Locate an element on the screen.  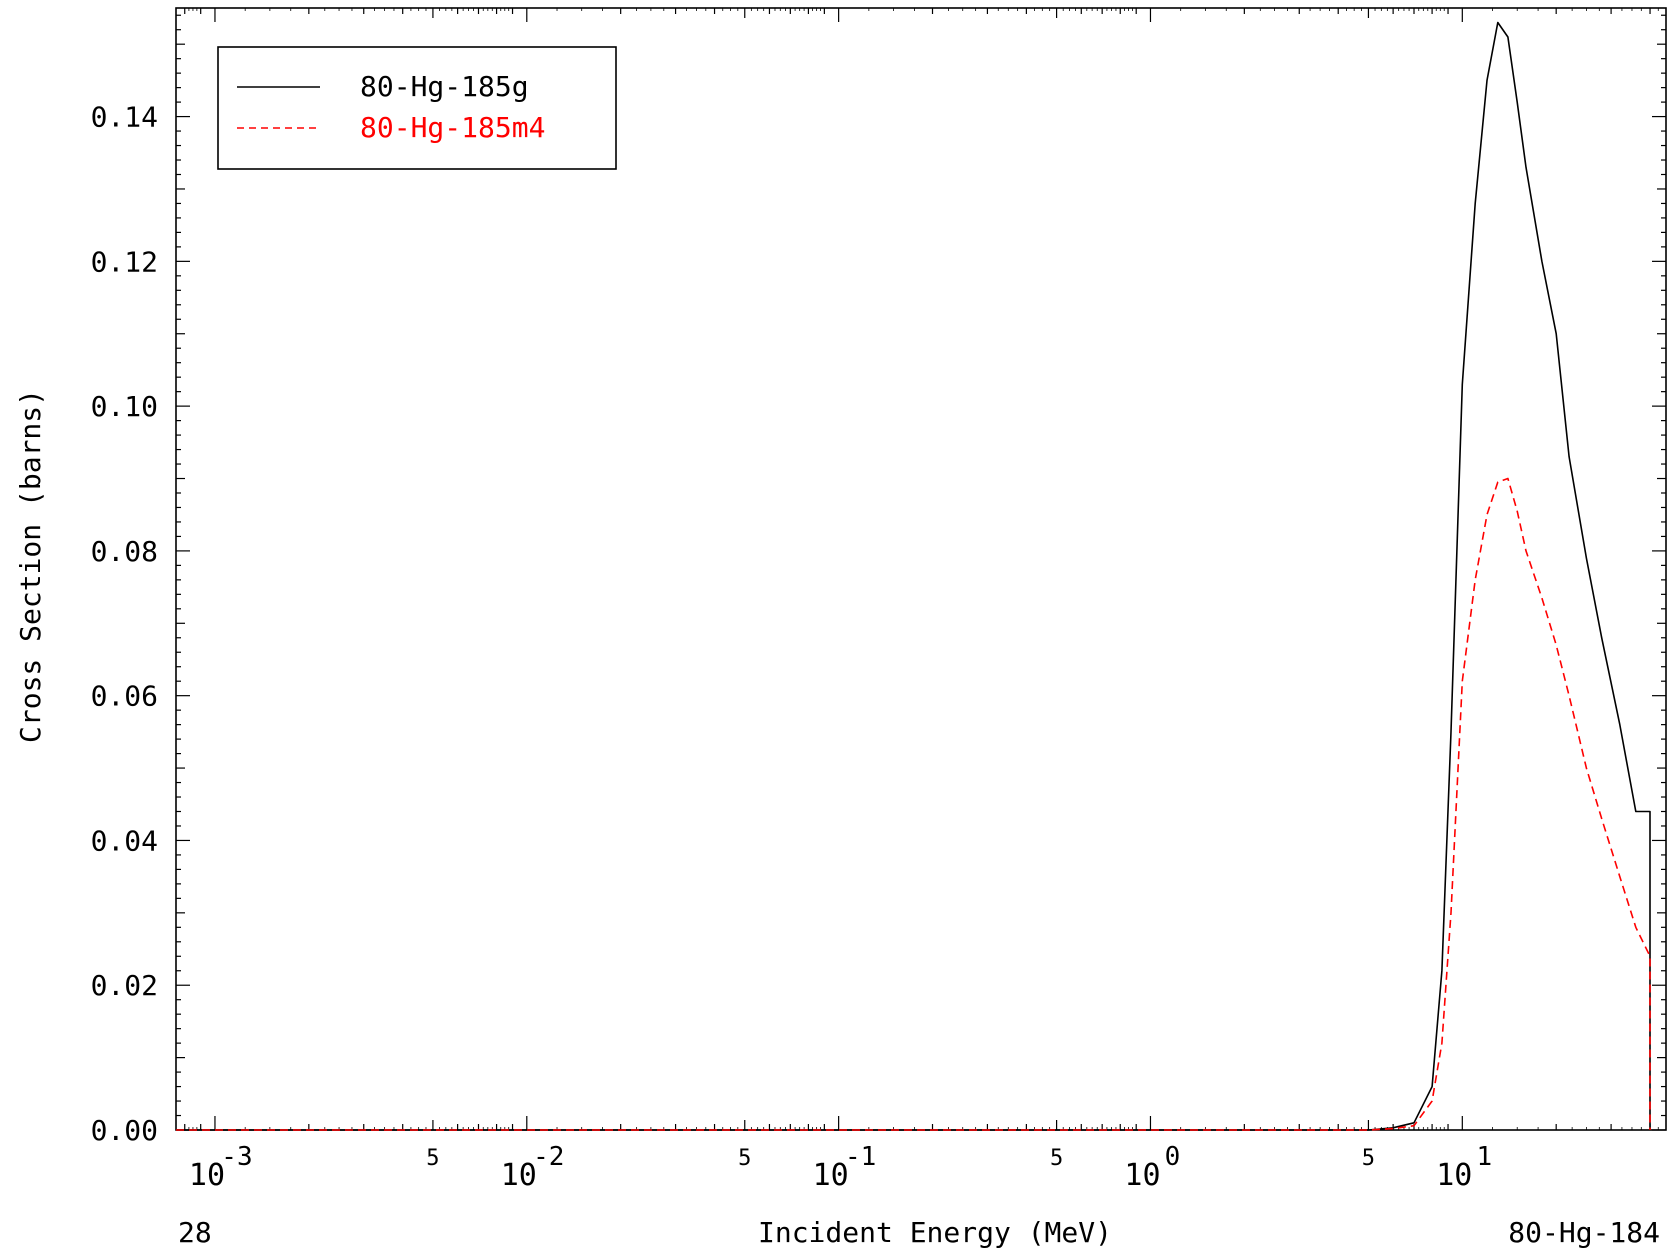
x-tick-label-exponent: -1 is located at coordinates (860, 1157).